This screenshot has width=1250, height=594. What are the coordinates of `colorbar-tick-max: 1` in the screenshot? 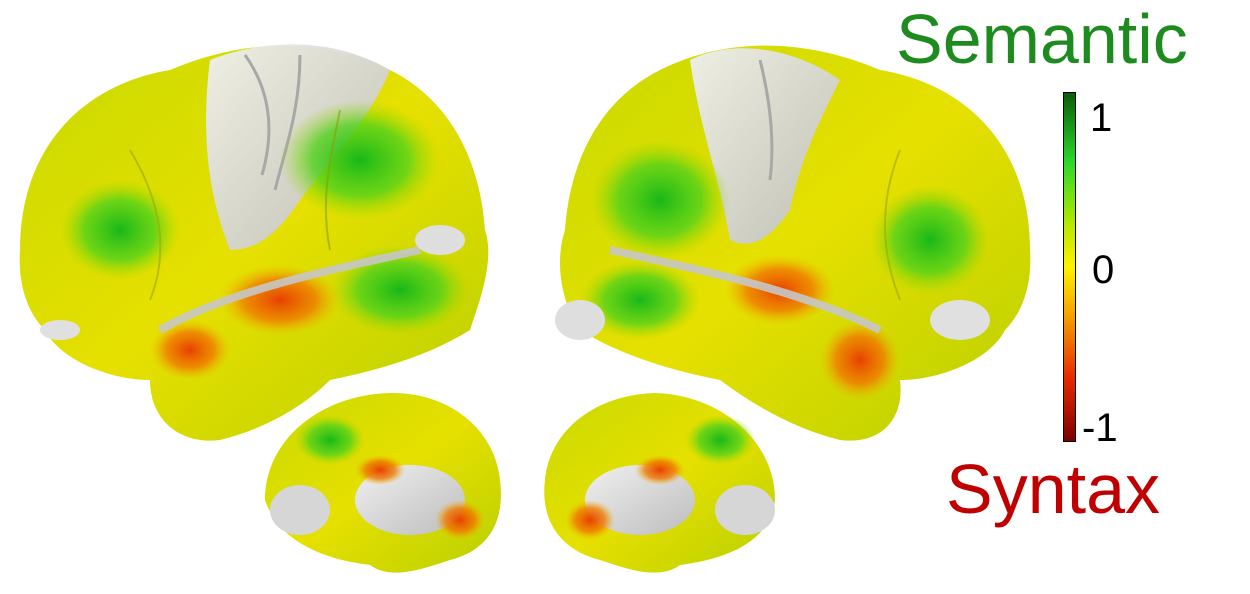 It's located at (1101, 118).